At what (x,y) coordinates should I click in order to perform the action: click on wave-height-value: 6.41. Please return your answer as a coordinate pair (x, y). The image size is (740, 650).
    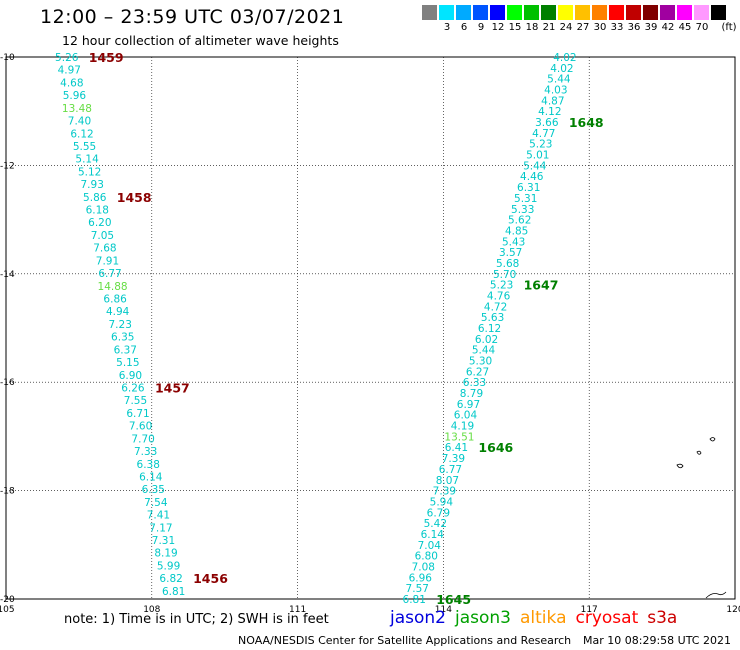
    Looking at the image, I should click on (456, 448).